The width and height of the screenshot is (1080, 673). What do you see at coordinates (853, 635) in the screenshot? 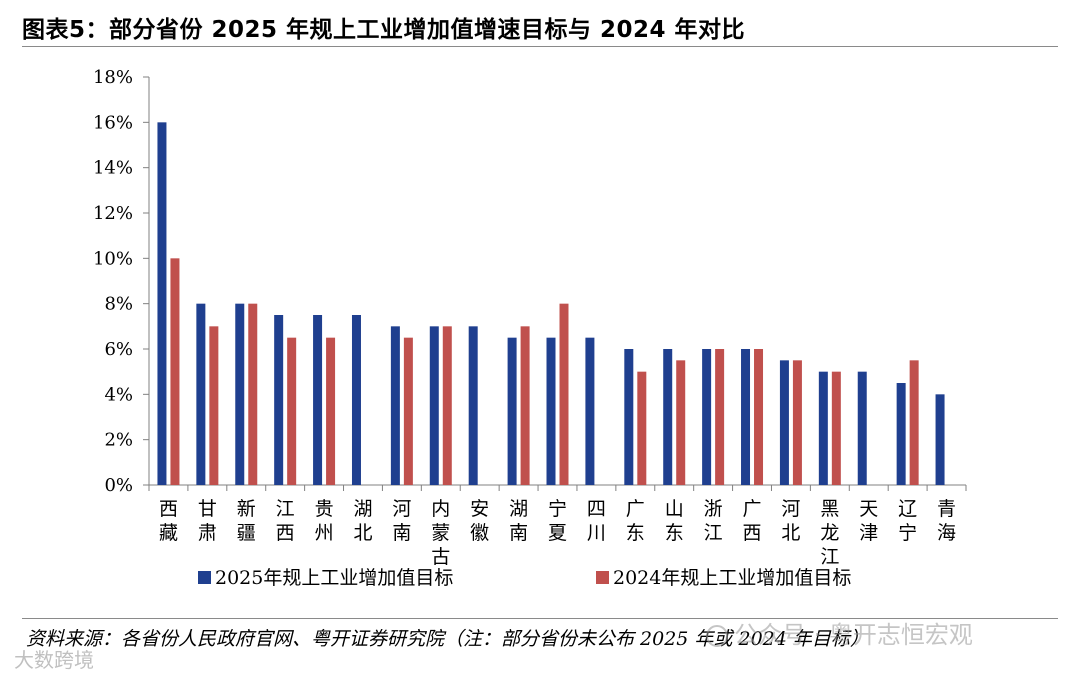
I see `watermark-text: 公众号 · 粤开志恒宏观` at bounding box center [853, 635].